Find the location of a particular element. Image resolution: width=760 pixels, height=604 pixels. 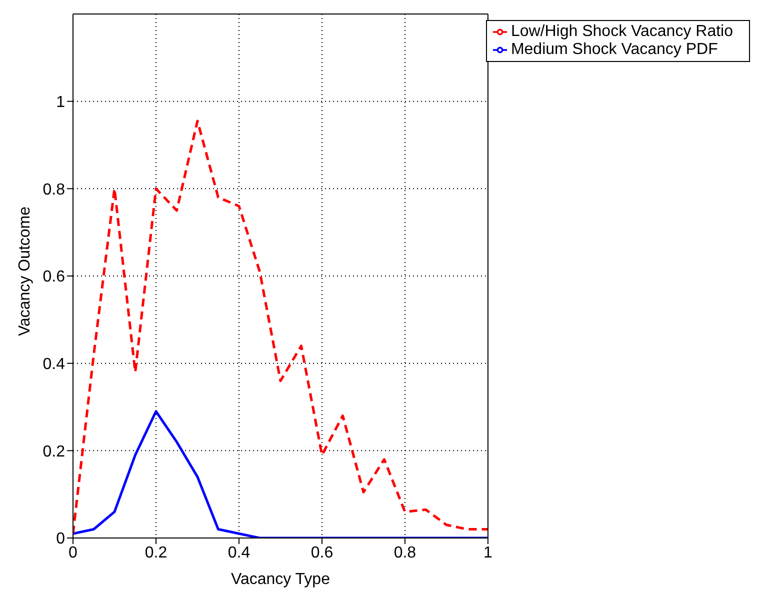

y-tick-label: 1 is located at coordinates (61, 103).